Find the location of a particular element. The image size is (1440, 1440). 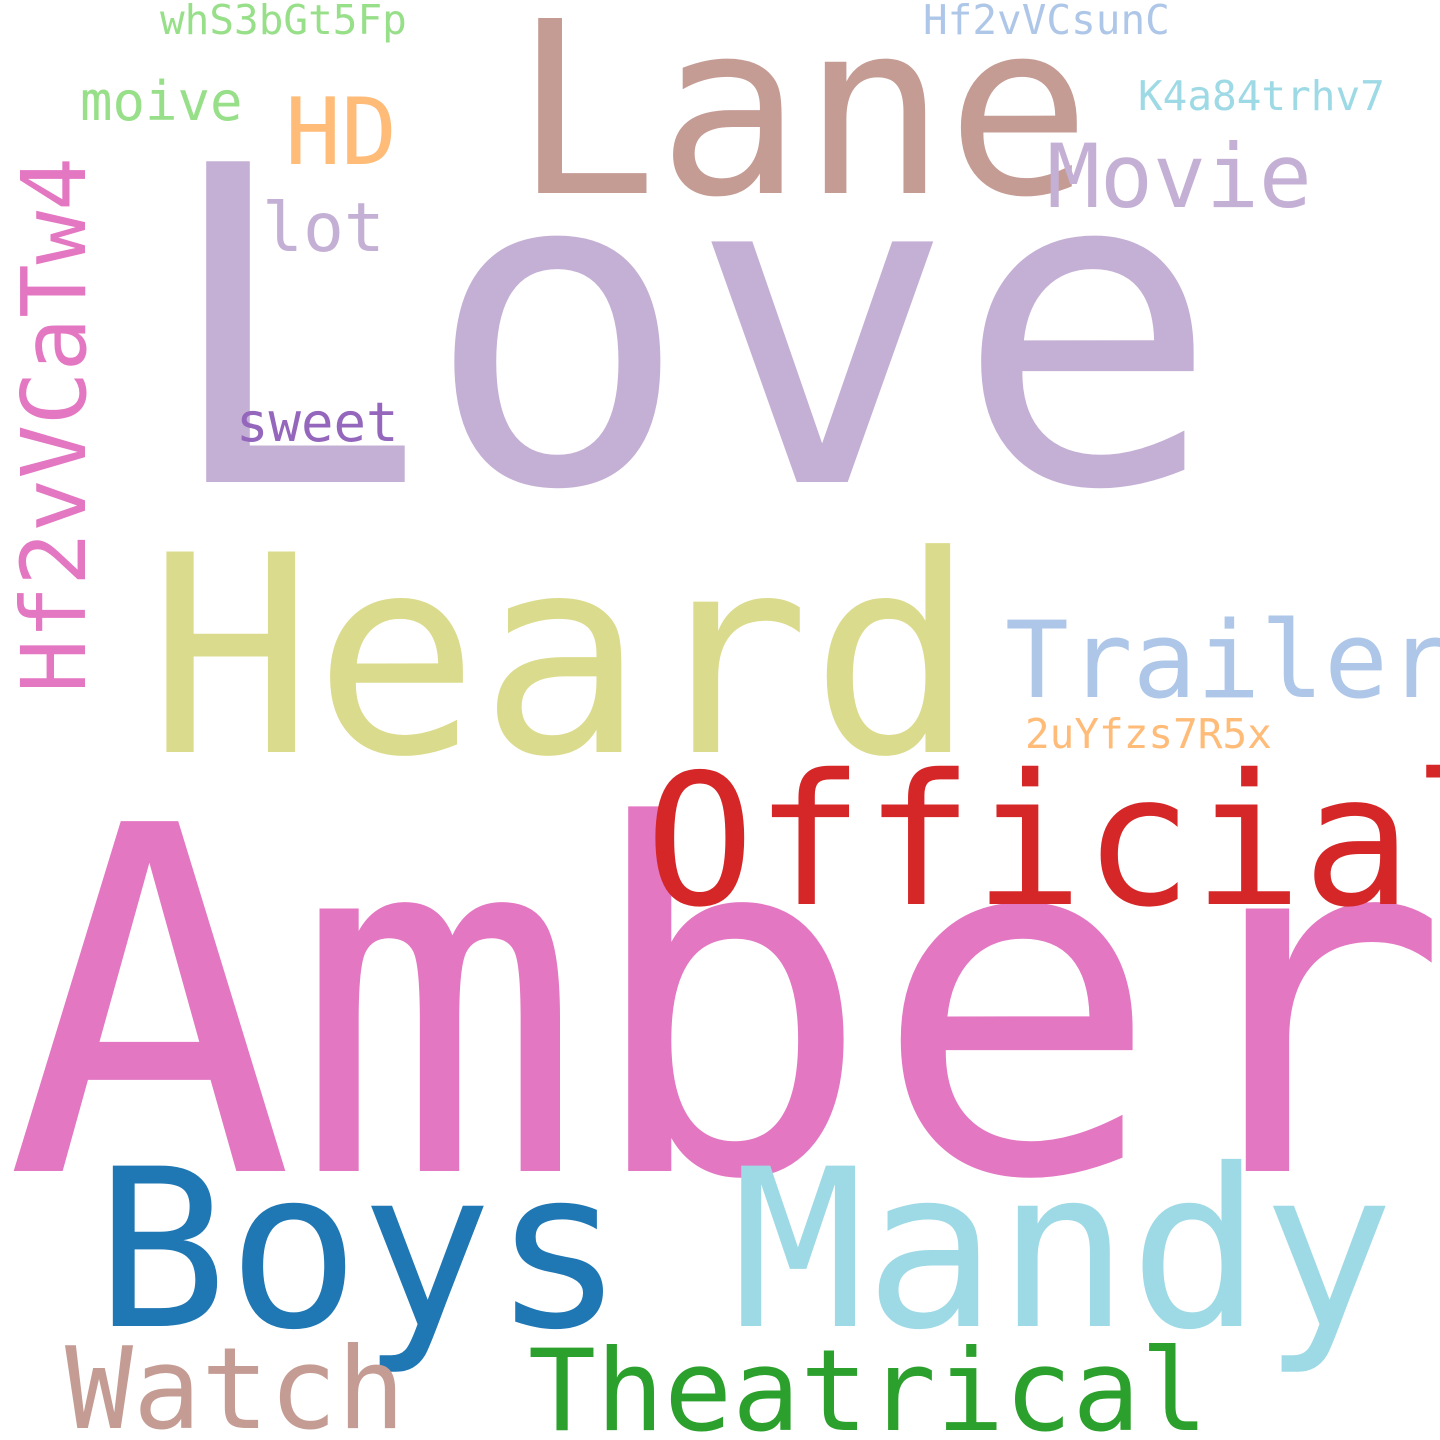

word-trailer: Trailer is located at coordinates (1222, 660).